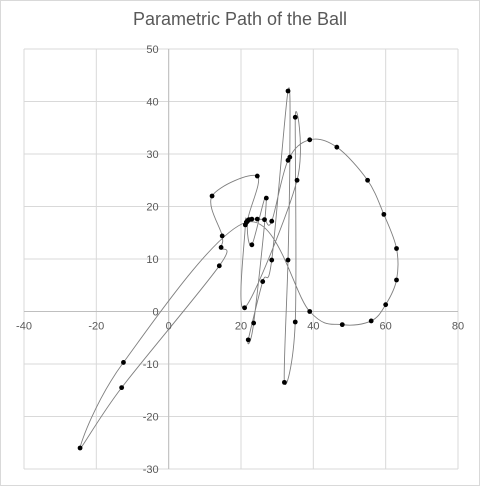 Image resolution: width=480 pixels, height=486 pixels. Describe the element at coordinates (156, 313) in the screenshot. I see `y-tick-label: 0` at that location.